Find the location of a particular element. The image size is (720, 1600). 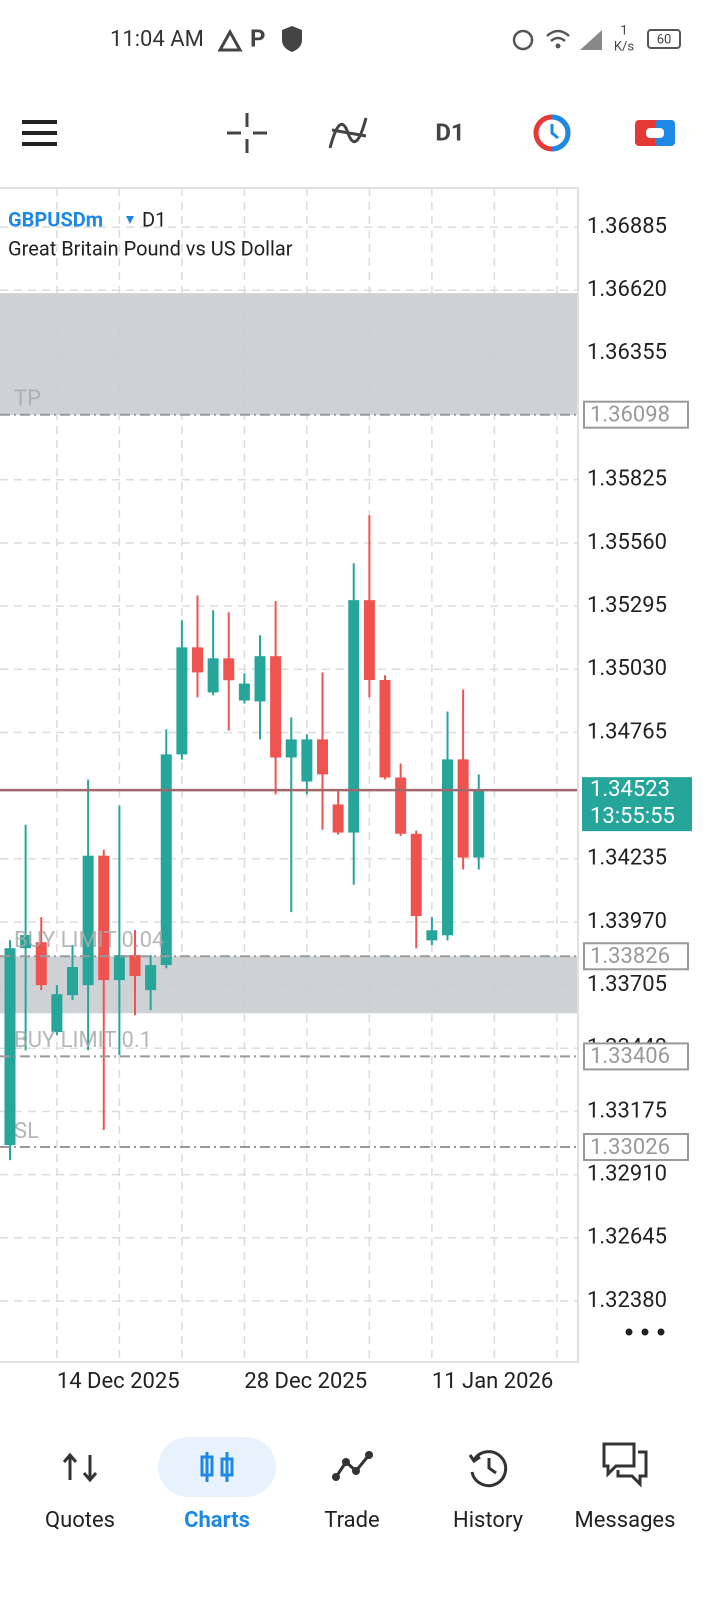

y-tick-label: 1.32380 is located at coordinates (627, 1300).